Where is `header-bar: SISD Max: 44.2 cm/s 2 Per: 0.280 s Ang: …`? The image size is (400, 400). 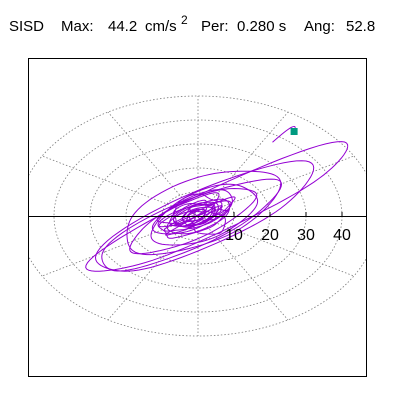
header-bar: SISD Max: 44.2 cm/s 2 Per: 0.280 s Ang: … is located at coordinates (192, 24).